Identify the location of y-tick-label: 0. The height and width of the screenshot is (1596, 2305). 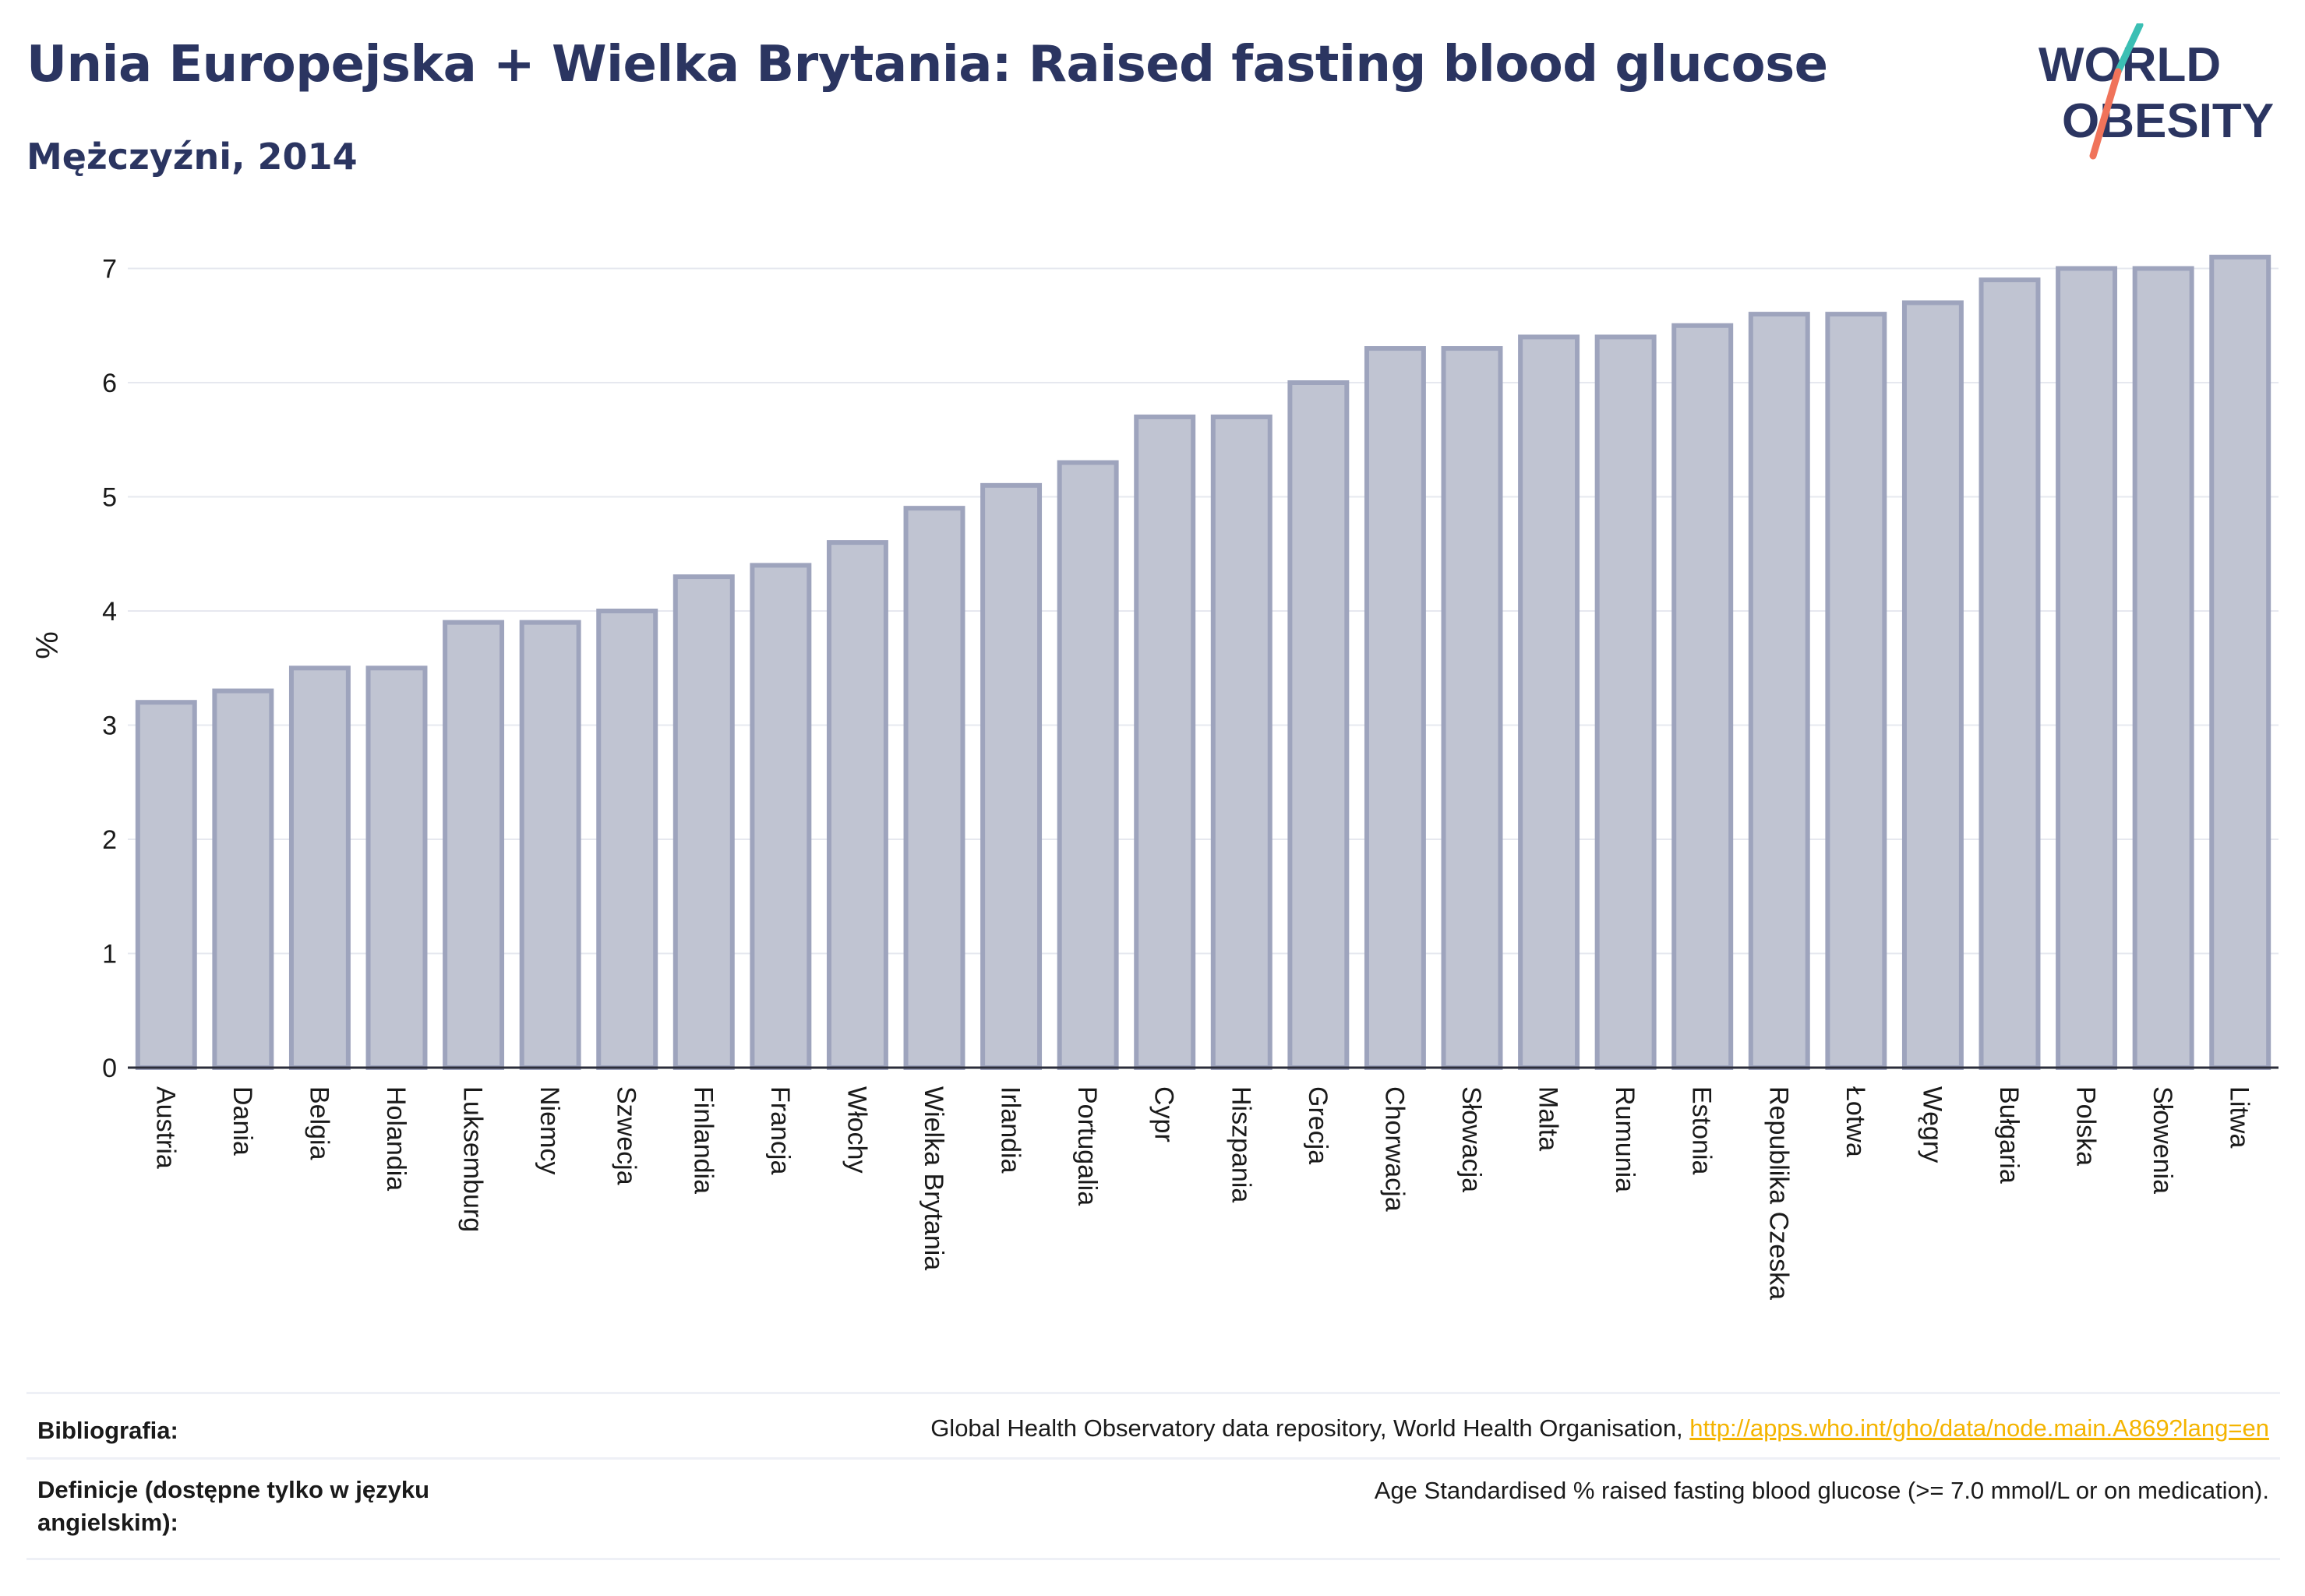
(109, 1068).